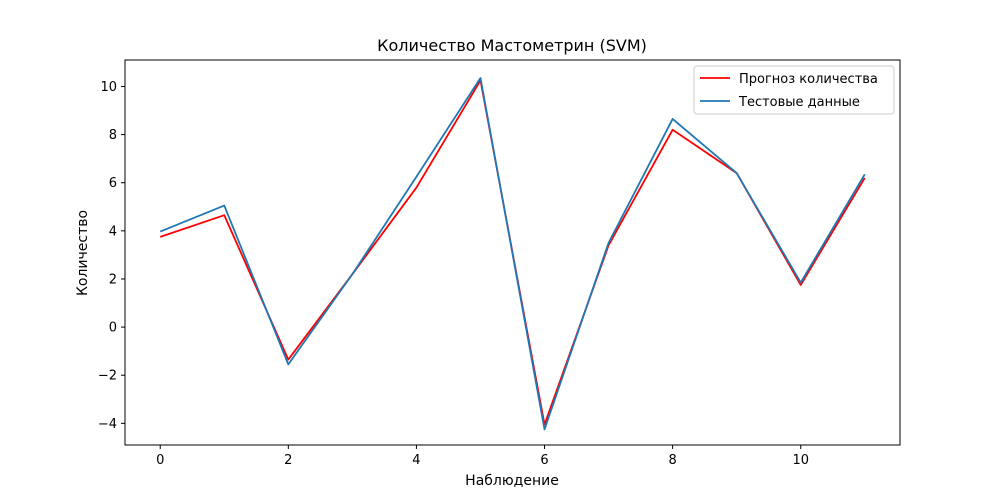 This screenshot has height=500, width=1000. I want to click on y-tick-label: 0, so click(113, 328).